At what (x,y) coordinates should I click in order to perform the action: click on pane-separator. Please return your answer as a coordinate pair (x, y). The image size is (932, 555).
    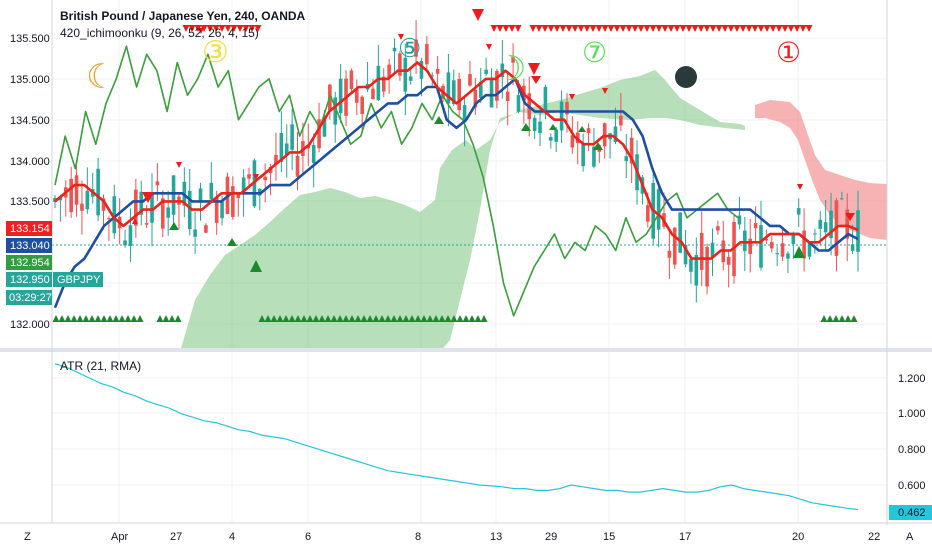
    Looking at the image, I should click on (466, 350).